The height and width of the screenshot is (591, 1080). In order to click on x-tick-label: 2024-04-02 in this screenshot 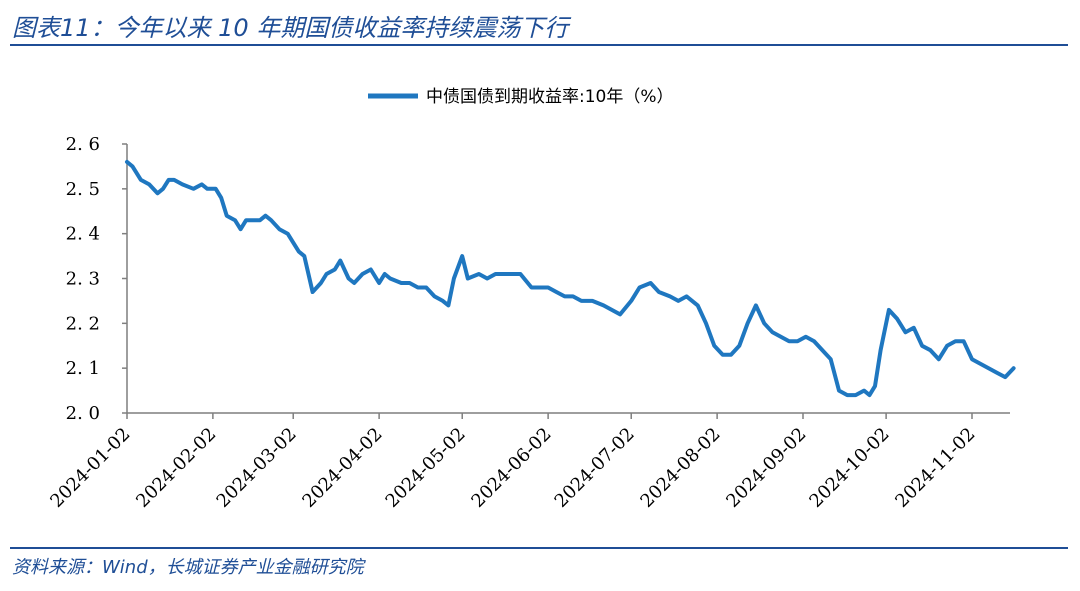, I will do `click(342, 468)`.